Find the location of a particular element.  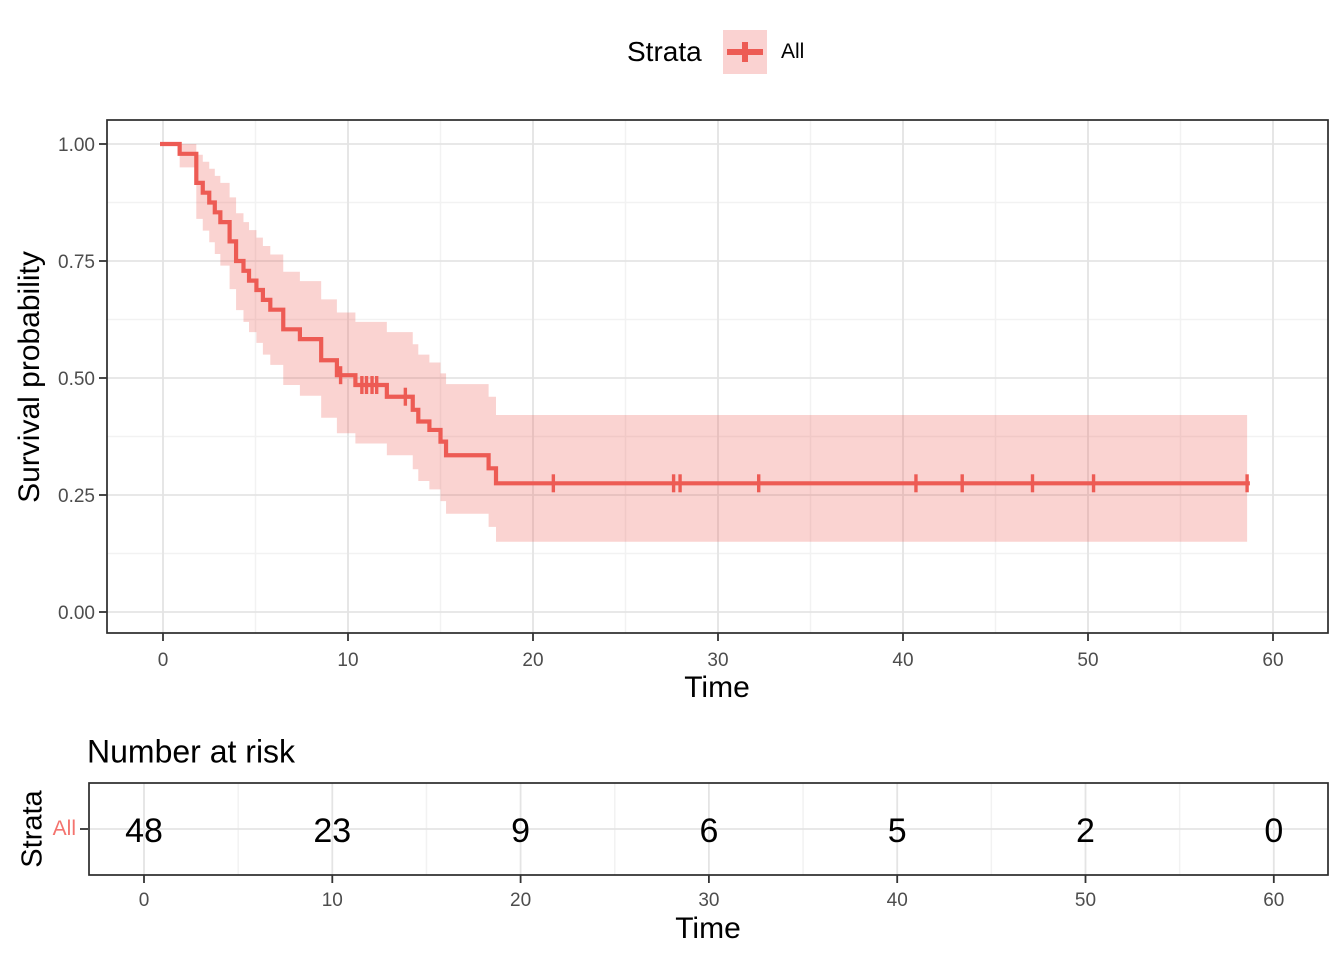

risk-x-tick-label: 20 is located at coordinates (520, 900).